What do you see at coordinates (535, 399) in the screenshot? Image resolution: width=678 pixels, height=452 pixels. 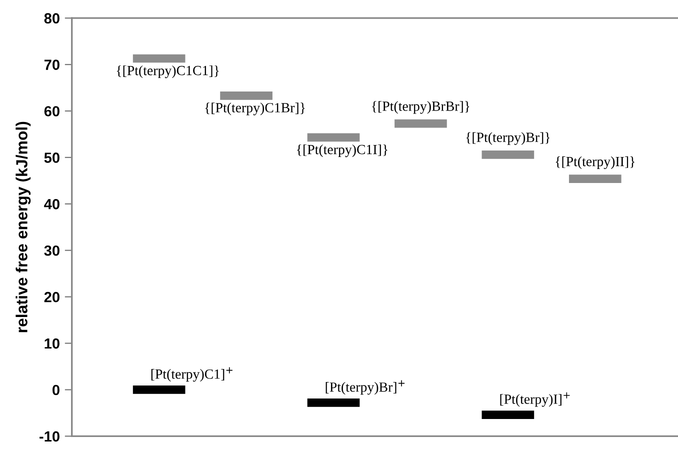 I see `data-label: [Pt(terpy)I]$^{+}$` at bounding box center [535, 399].